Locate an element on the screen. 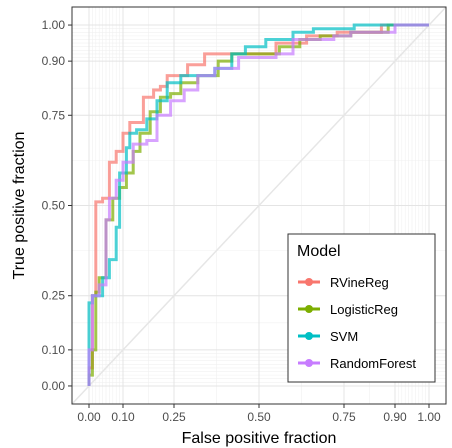 The image size is (452, 448). legend: Model RVineReg LogisticReg SVM RandomForest is located at coordinates (361, 308).